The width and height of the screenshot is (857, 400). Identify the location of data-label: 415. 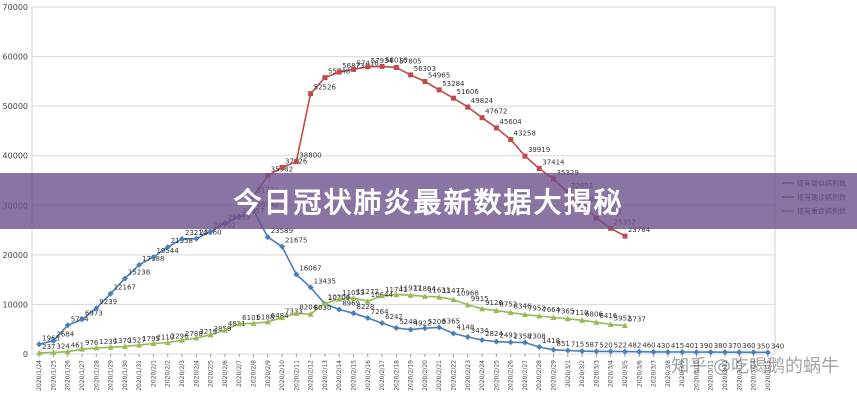
(677, 346).